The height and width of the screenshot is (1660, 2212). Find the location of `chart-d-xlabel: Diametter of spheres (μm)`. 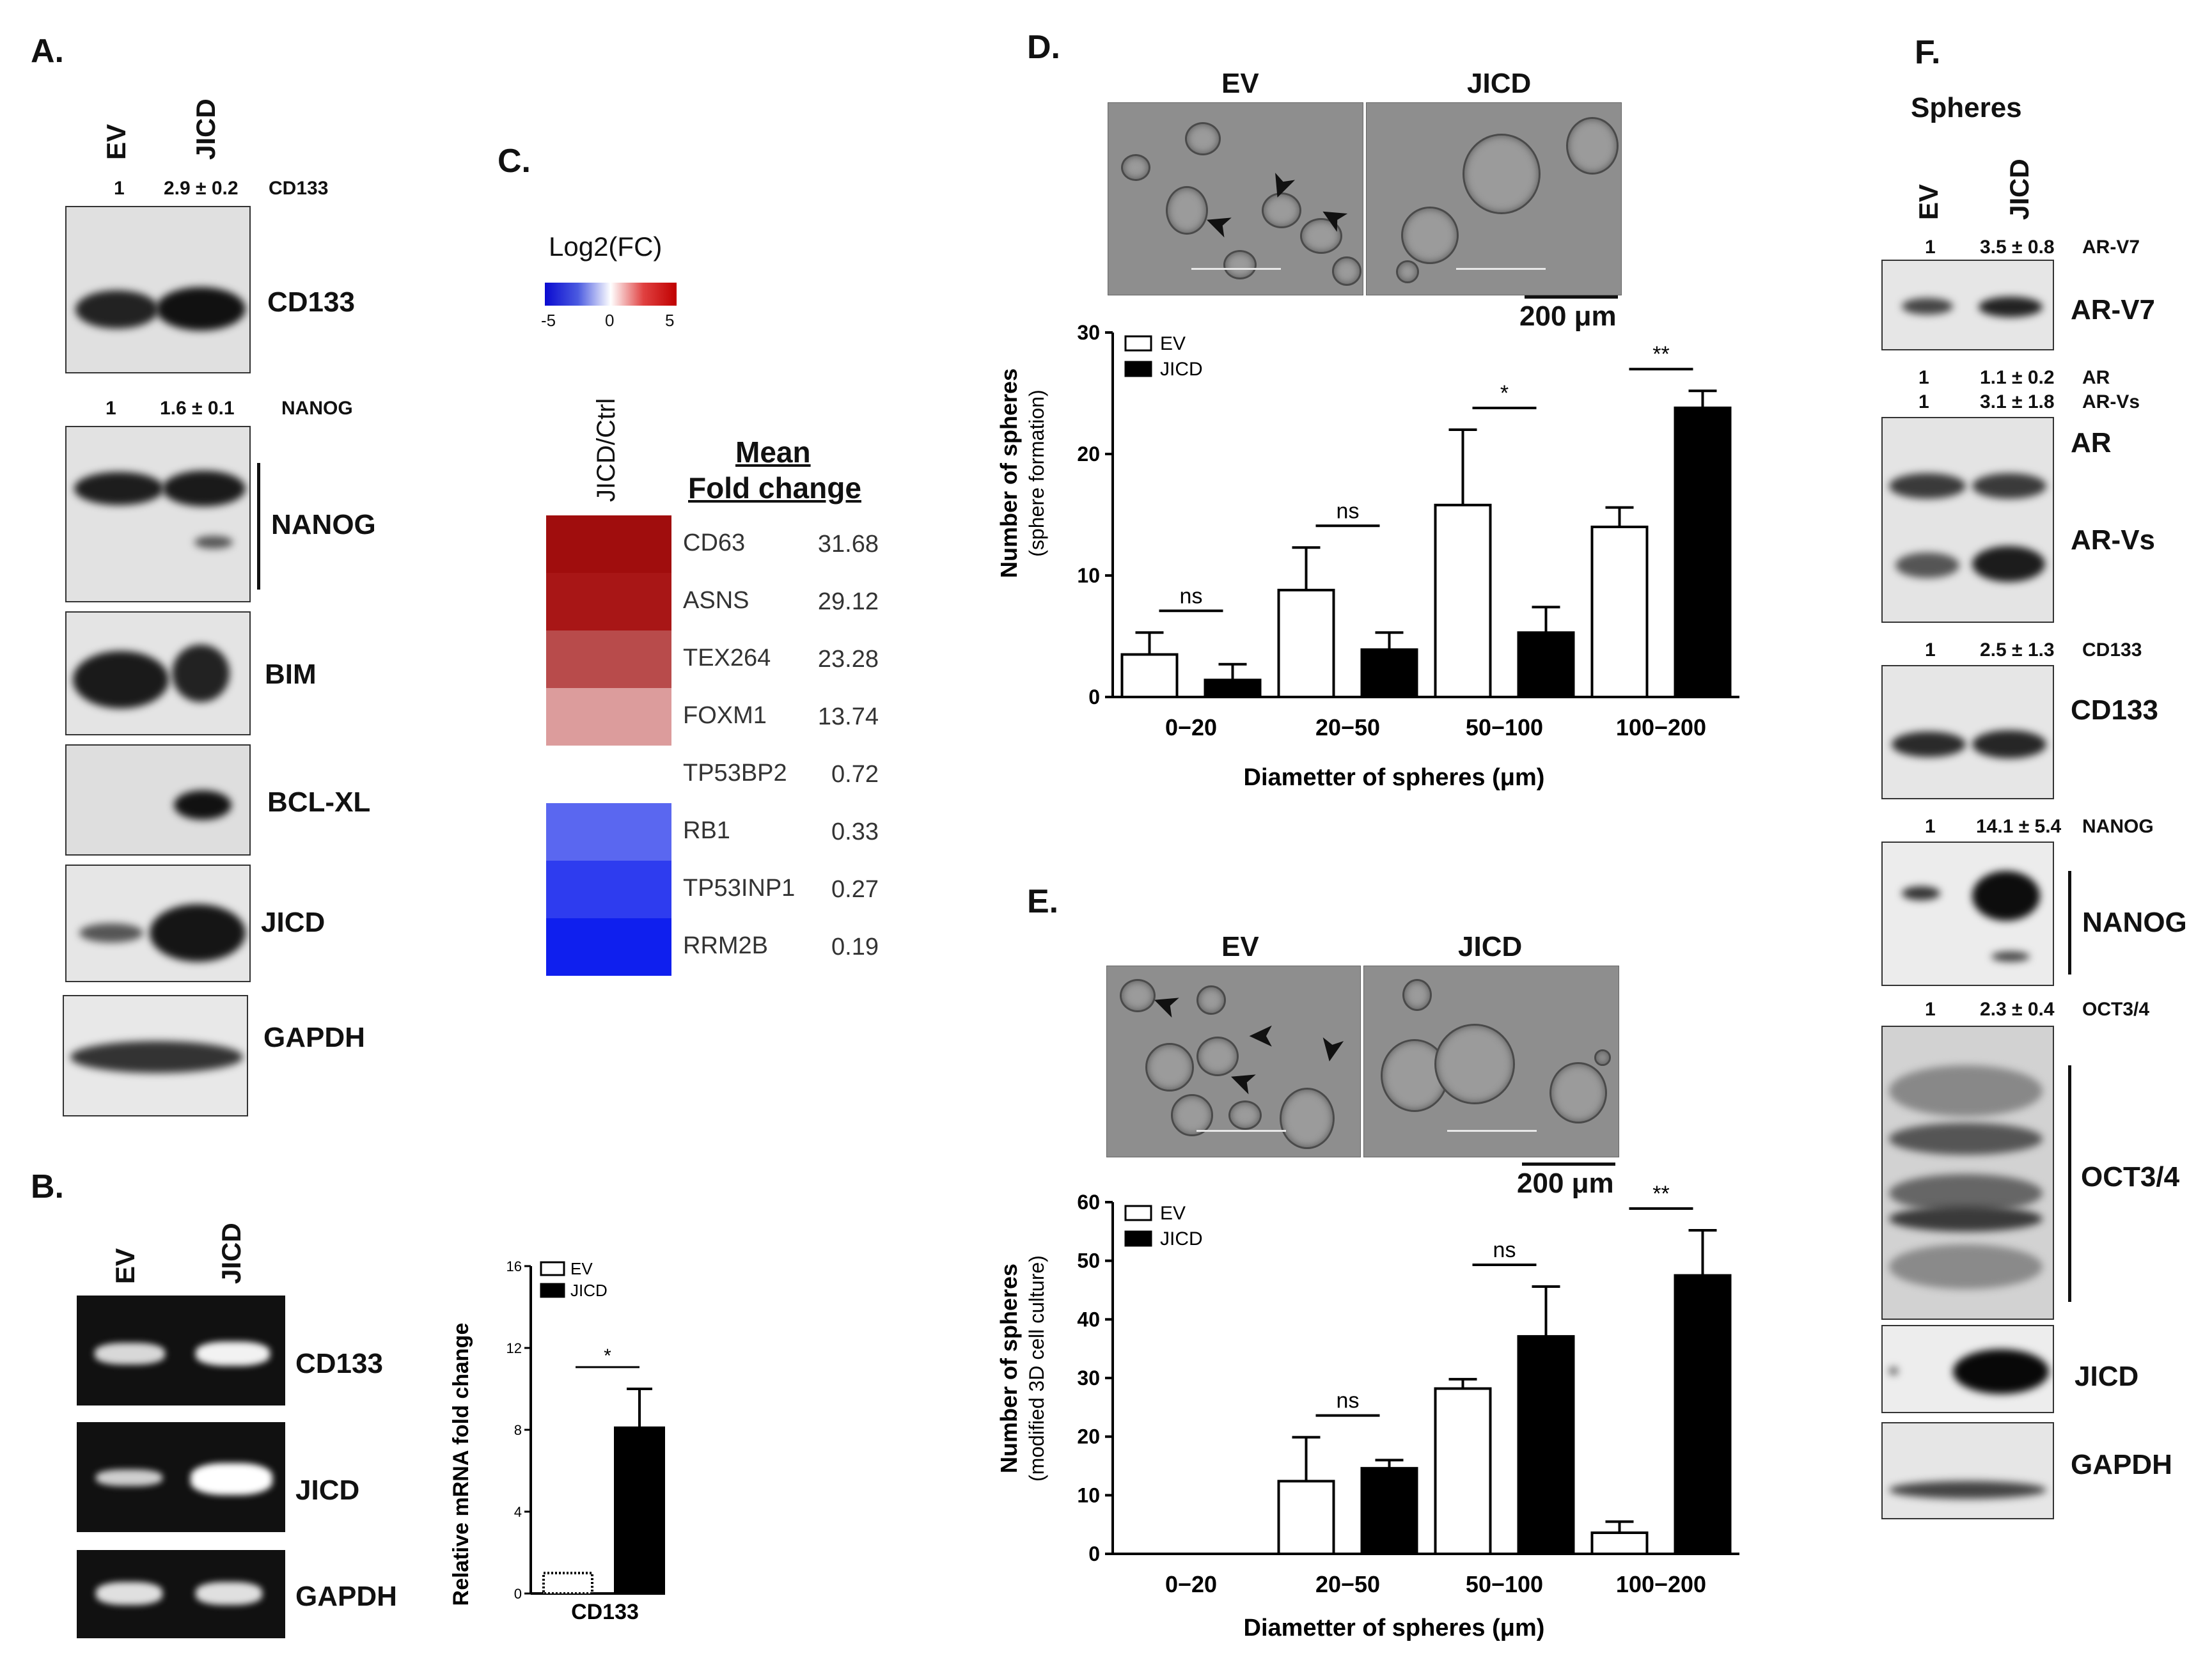

chart-d-xlabel: Diametter of spheres (μm) is located at coordinates (1394, 777).